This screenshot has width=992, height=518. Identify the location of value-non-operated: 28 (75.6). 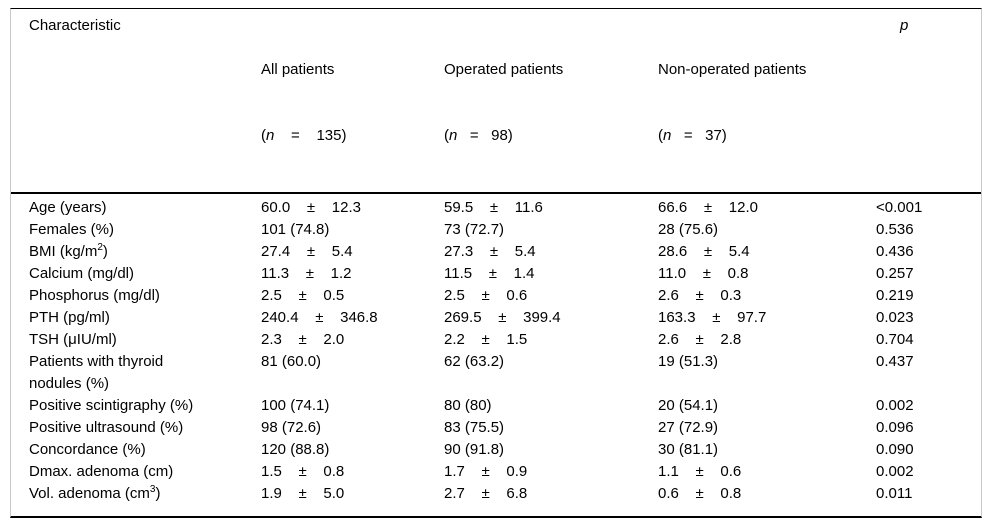
(688, 229).